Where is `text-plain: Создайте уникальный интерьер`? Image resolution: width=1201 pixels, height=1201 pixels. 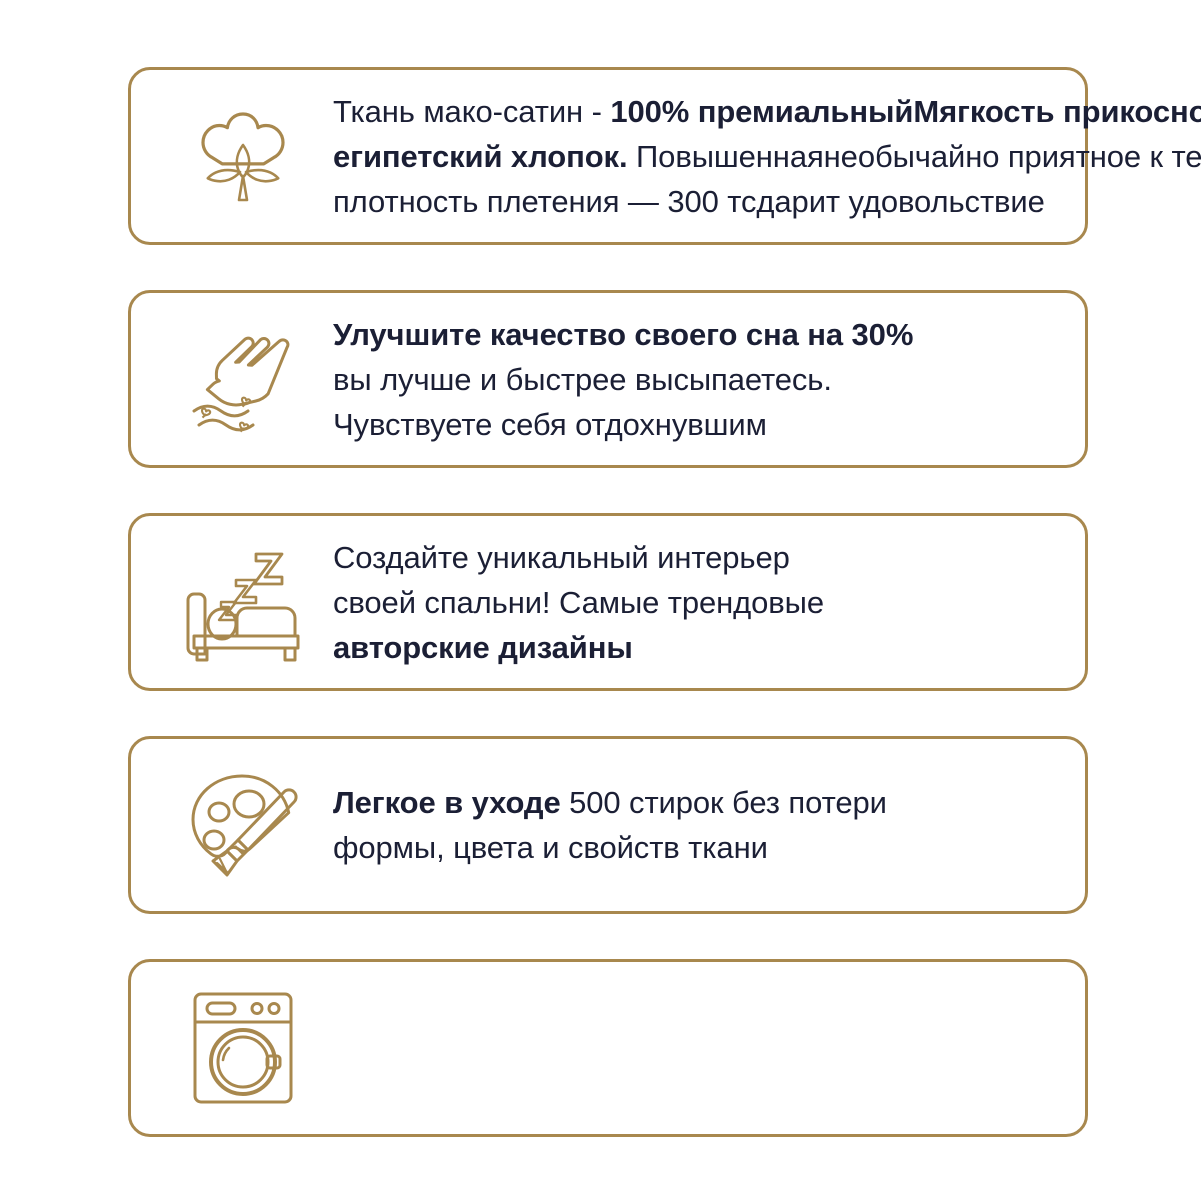
text-plain: Создайте уникальный интерьер is located at coordinates (561, 557).